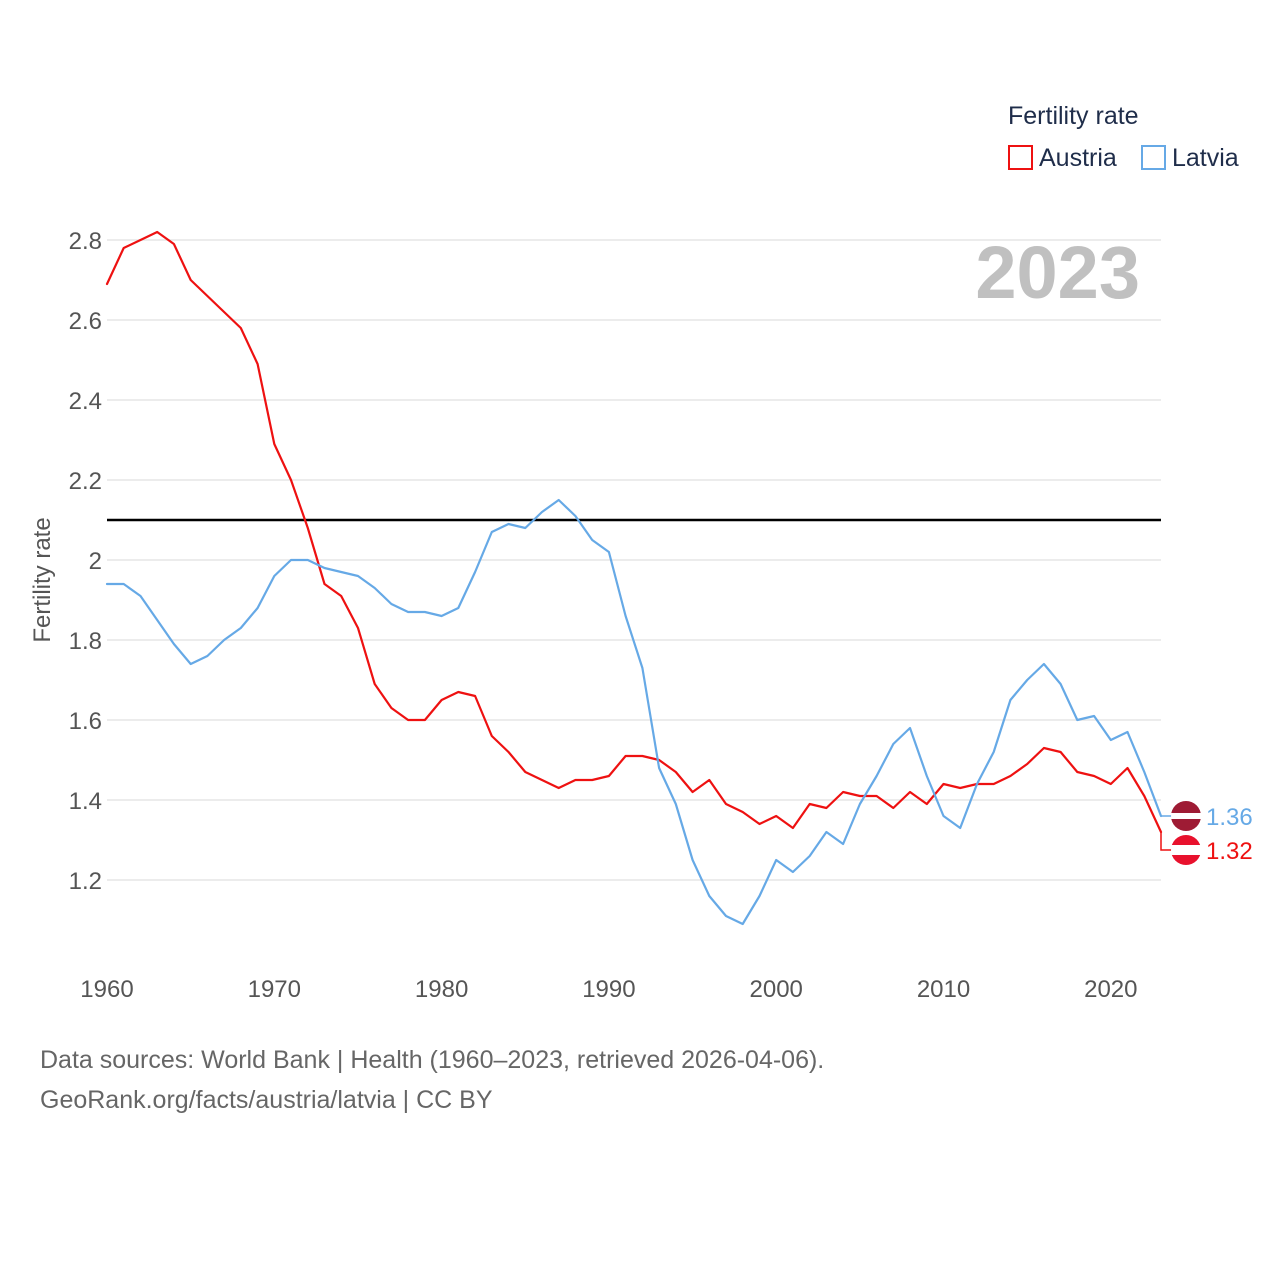 This screenshot has height=1280, width=1280. What do you see at coordinates (95, 561) in the screenshot?
I see `y-tick-label: 2` at bounding box center [95, 561].